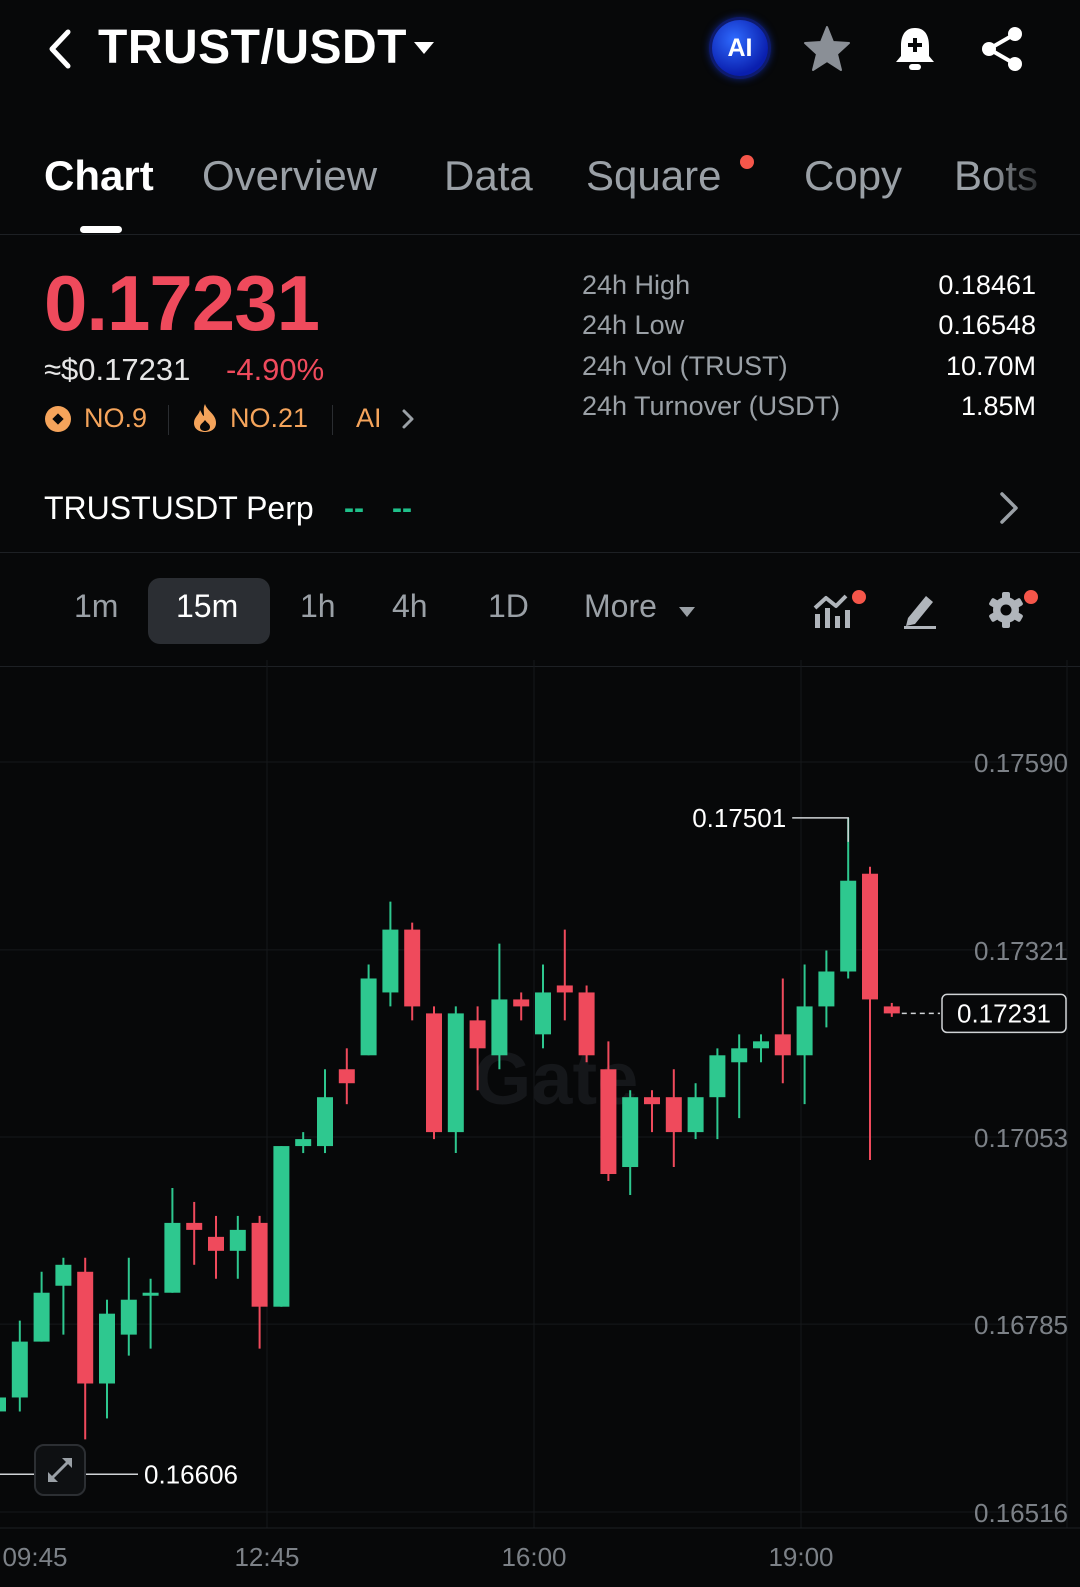  I want to click on interval-more: More, so click(620, 606).